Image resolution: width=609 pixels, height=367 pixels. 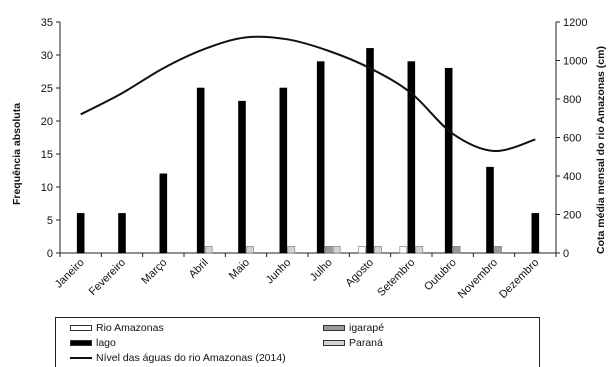 What do you see at coordinates (239, 269) in the screenshot?
I see `x-tick-label-maio: Maio` at bounding box center [239, 269].